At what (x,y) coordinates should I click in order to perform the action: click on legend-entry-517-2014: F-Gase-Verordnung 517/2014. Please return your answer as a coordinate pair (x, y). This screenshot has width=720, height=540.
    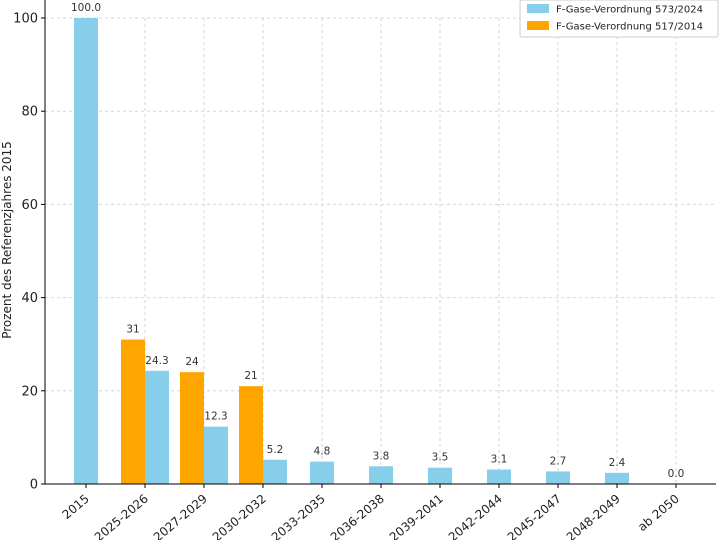
    Looking at the image, I should click on (629, 27).